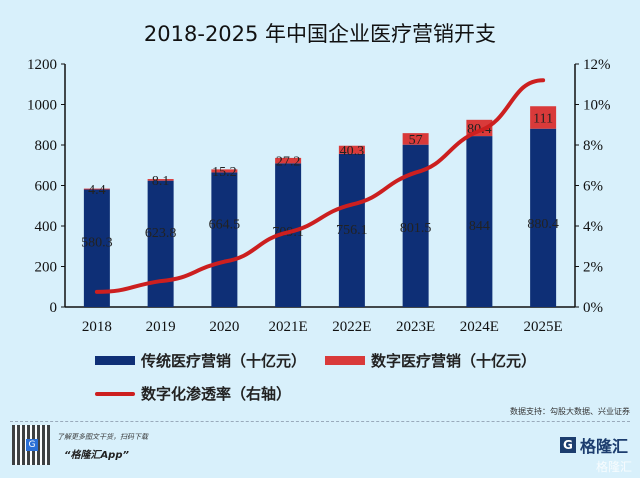  Describe the element at coordinates (97, 242) in the screenshot. I see `data-label-traditional: 580.3` at that location.